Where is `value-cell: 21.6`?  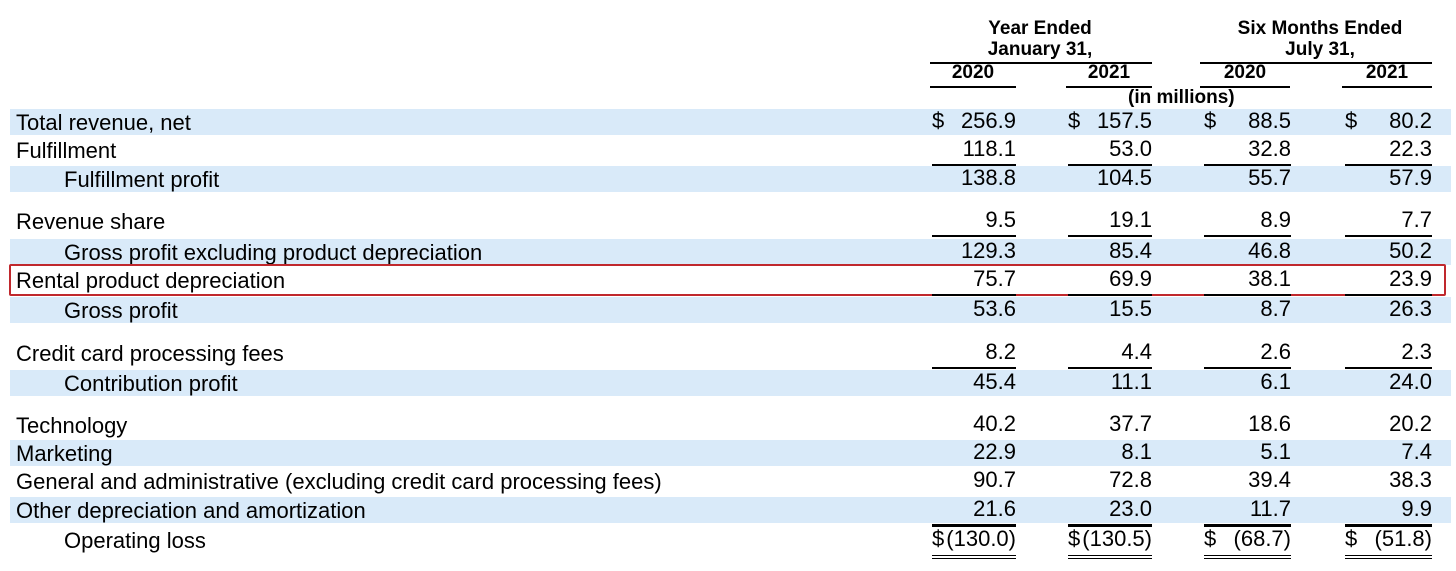 value-cell: 21.6 is located at coordinates (974, 509).